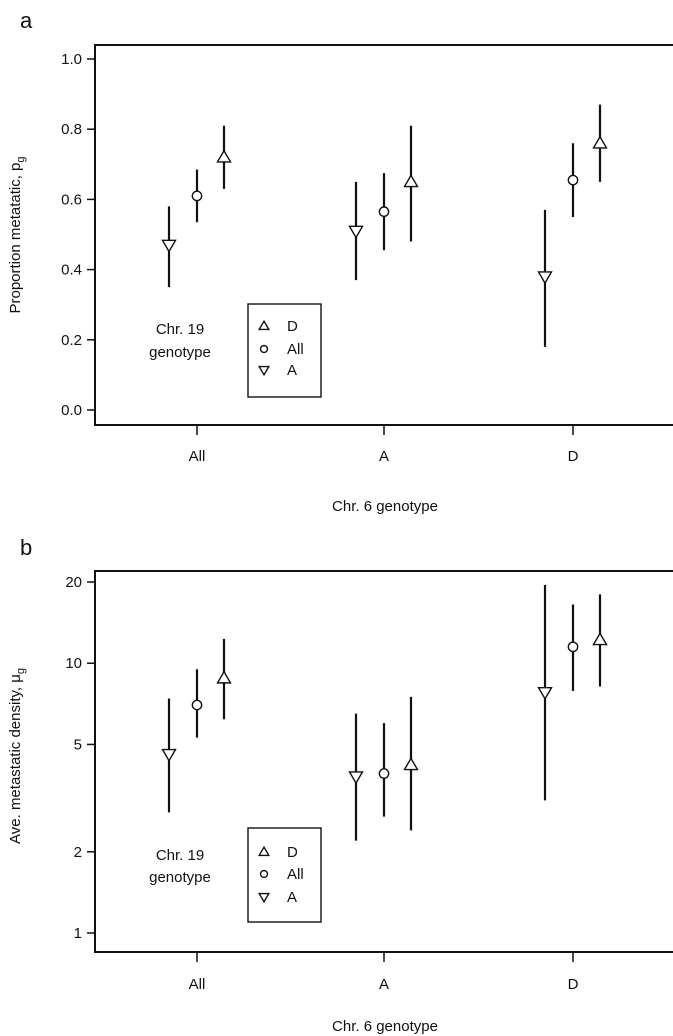 This screenshot has width=673, height=1036. What do you see at coordinates (26, 547) in the screenshot?
I see `panel-b-letter: b` at bounding box center [26, 547].